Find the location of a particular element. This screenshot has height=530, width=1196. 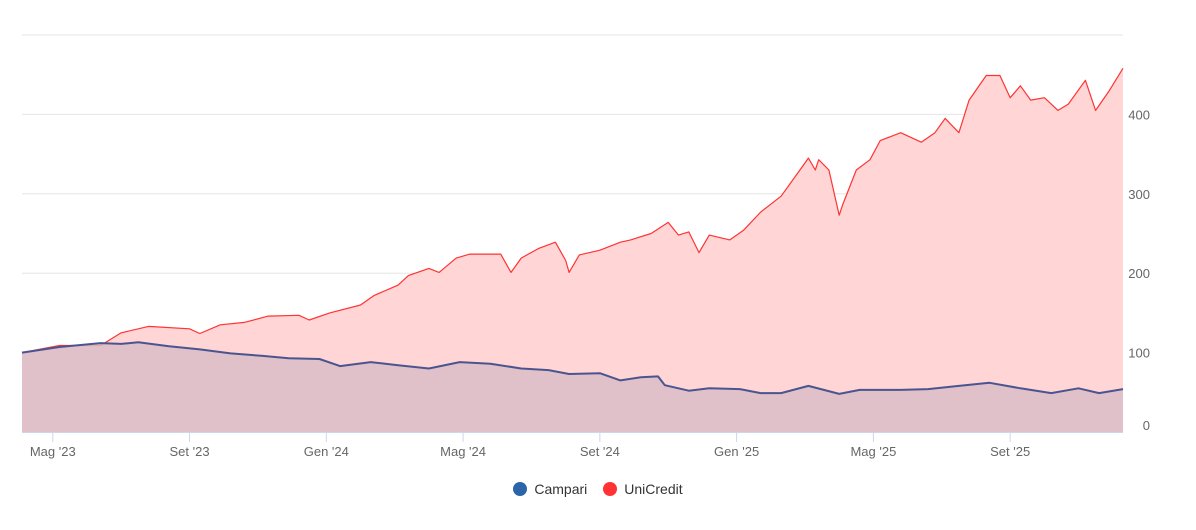

y-tick-label: 200 is located at coordinates (1139, 273).